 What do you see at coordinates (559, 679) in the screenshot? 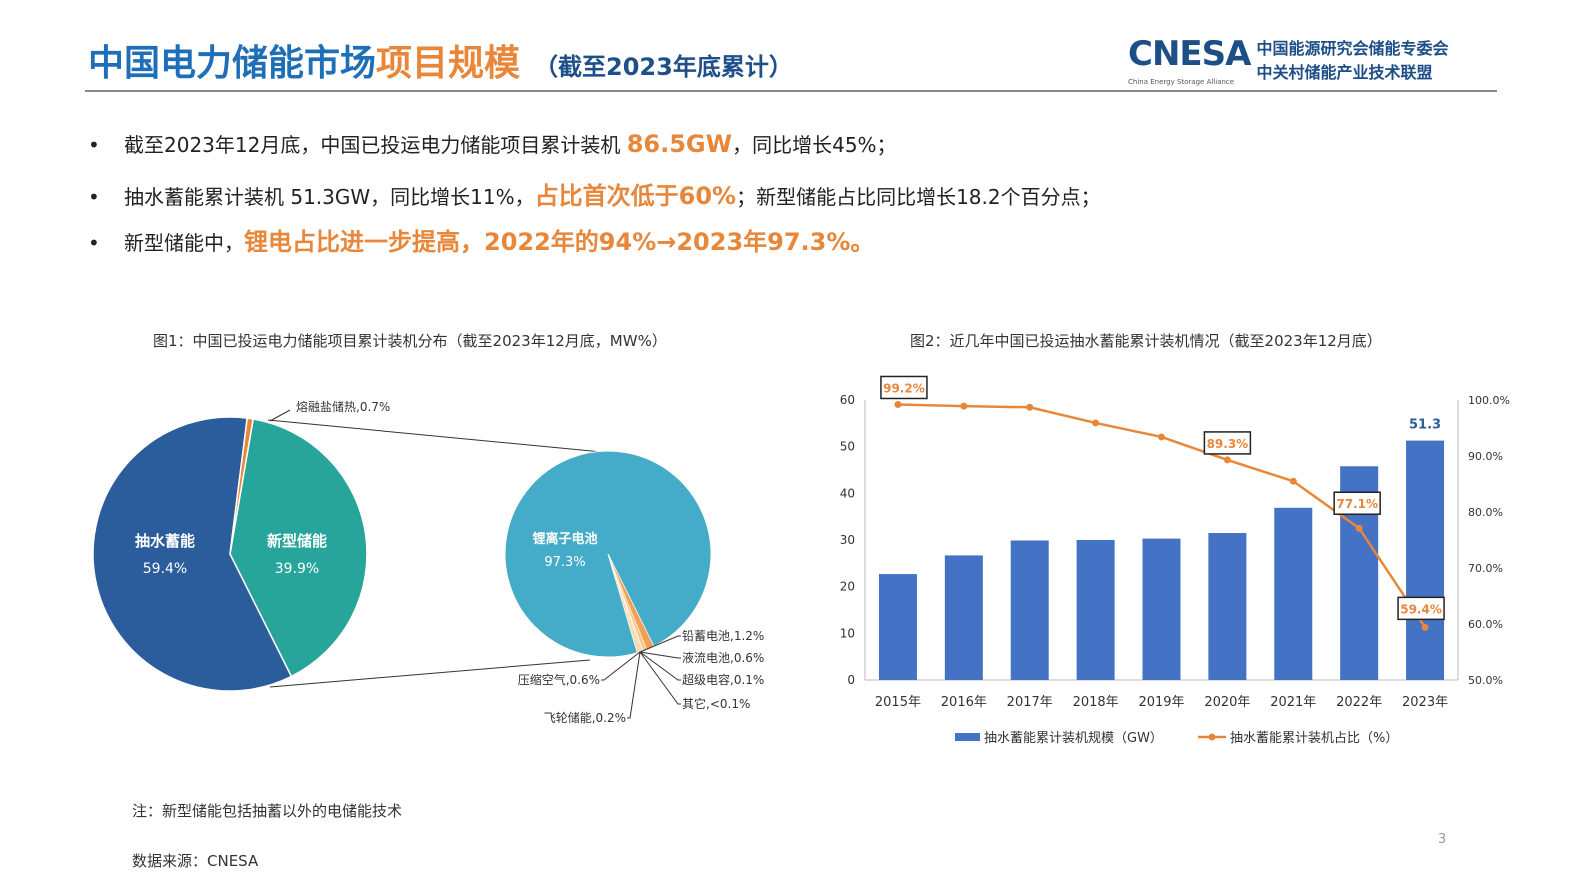
I see `pie-label-压缩空气: 压缩空气,0.6%` at bounding box center [559, 679].